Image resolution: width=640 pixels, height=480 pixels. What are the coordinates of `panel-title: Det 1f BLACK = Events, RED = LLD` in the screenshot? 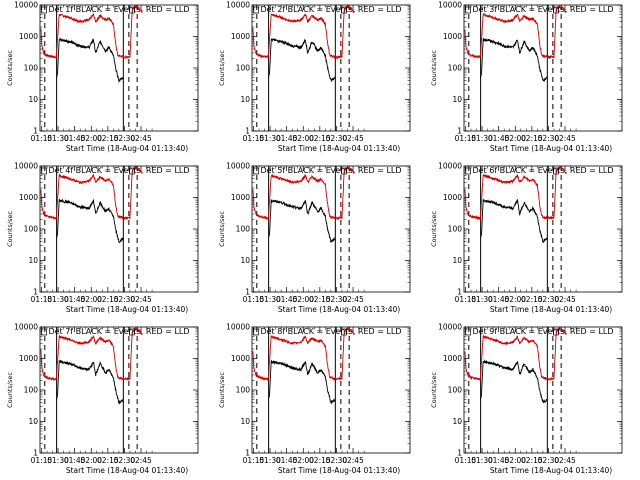 It's located at (118, 9).